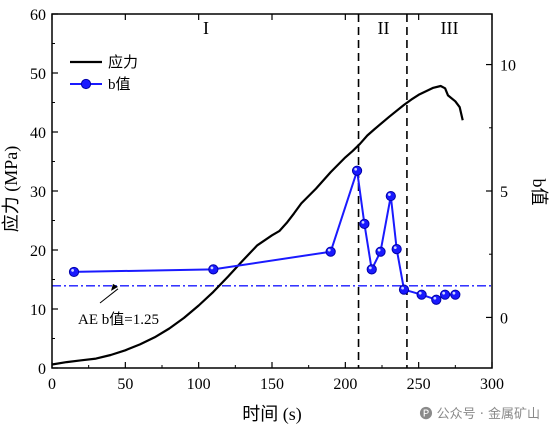 The width and height of the screenshot is (550, 430). What do you see at coordinates (11, 189) in the screenshot?
I see `y-axis-left-label: 应力 (MPa)` at bounding box center [11, 189].